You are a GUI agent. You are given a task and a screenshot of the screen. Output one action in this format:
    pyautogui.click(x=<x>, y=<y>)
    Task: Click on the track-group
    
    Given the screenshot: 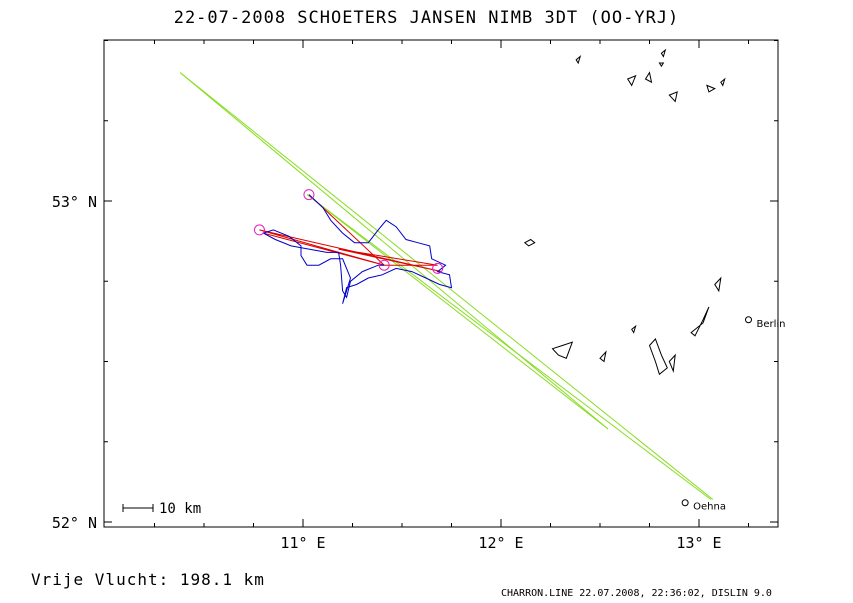 What is the action you would take?
    pyautogui.click(x=357, y=249)
    